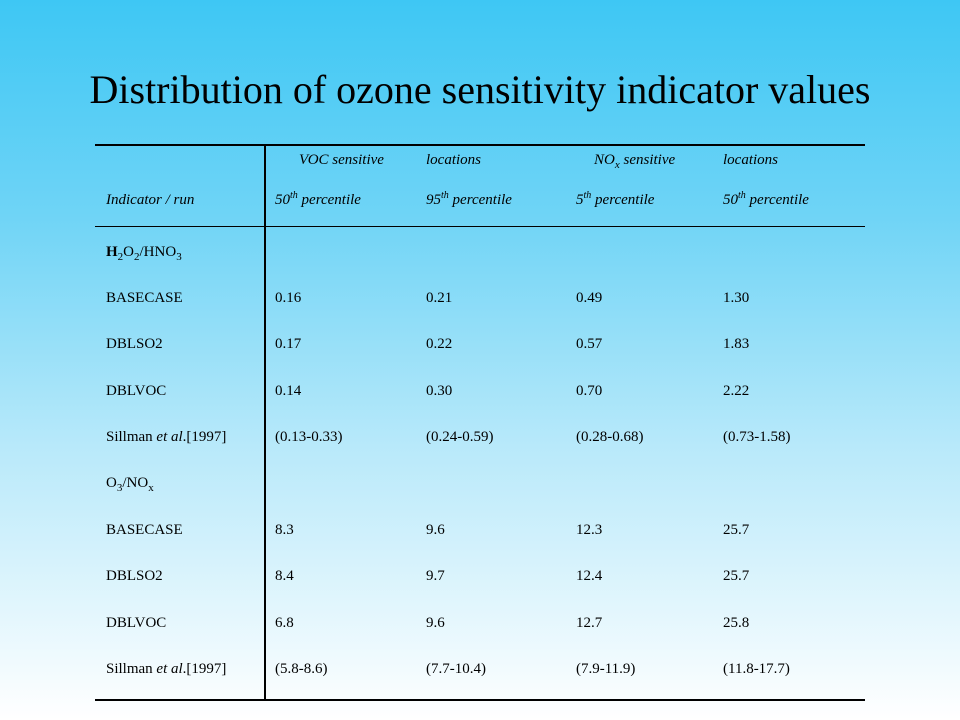  Describe the element at coordinates (480, 226) in the screenshot. I see `header-divider` at that location.